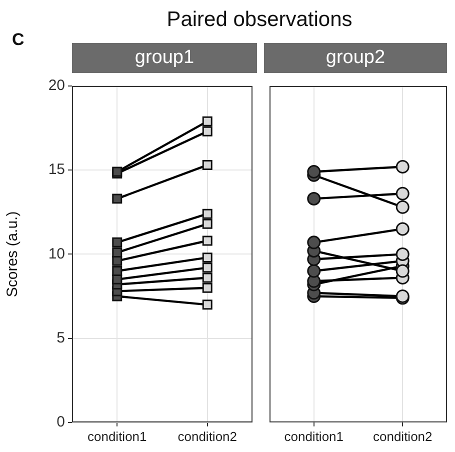  I want to click on y-tick-label: 5, so click(60, 337).